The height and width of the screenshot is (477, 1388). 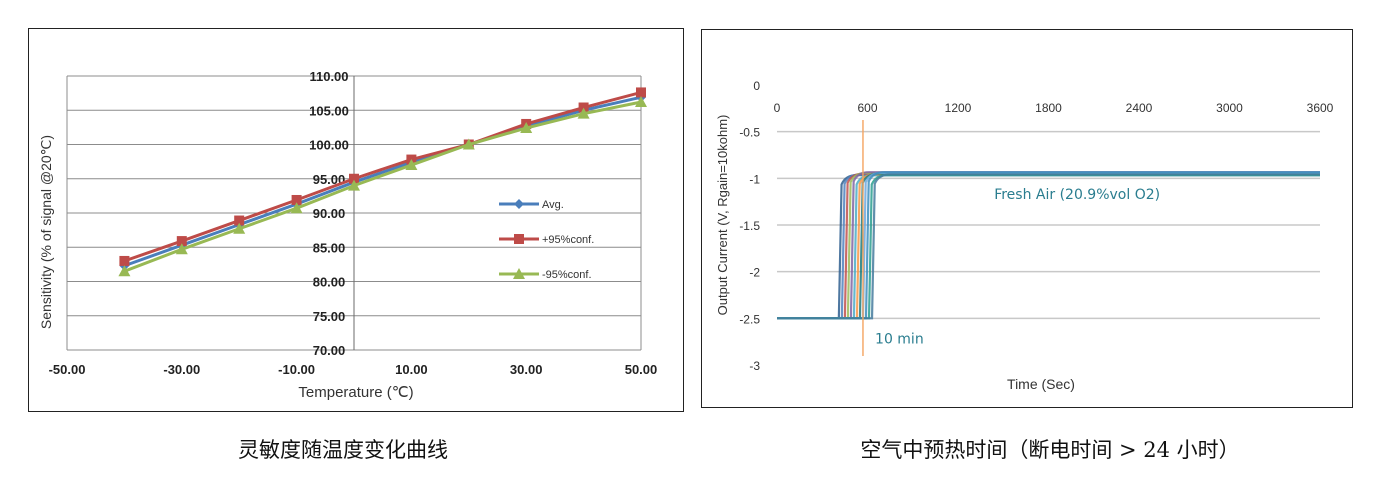 What do you see at coordinates (1050, 450) in the screenshot?
I see `right-chart-caption: 空气中预热时间（断电时间 > 24 小时）` at bounding box center [1050, 450].